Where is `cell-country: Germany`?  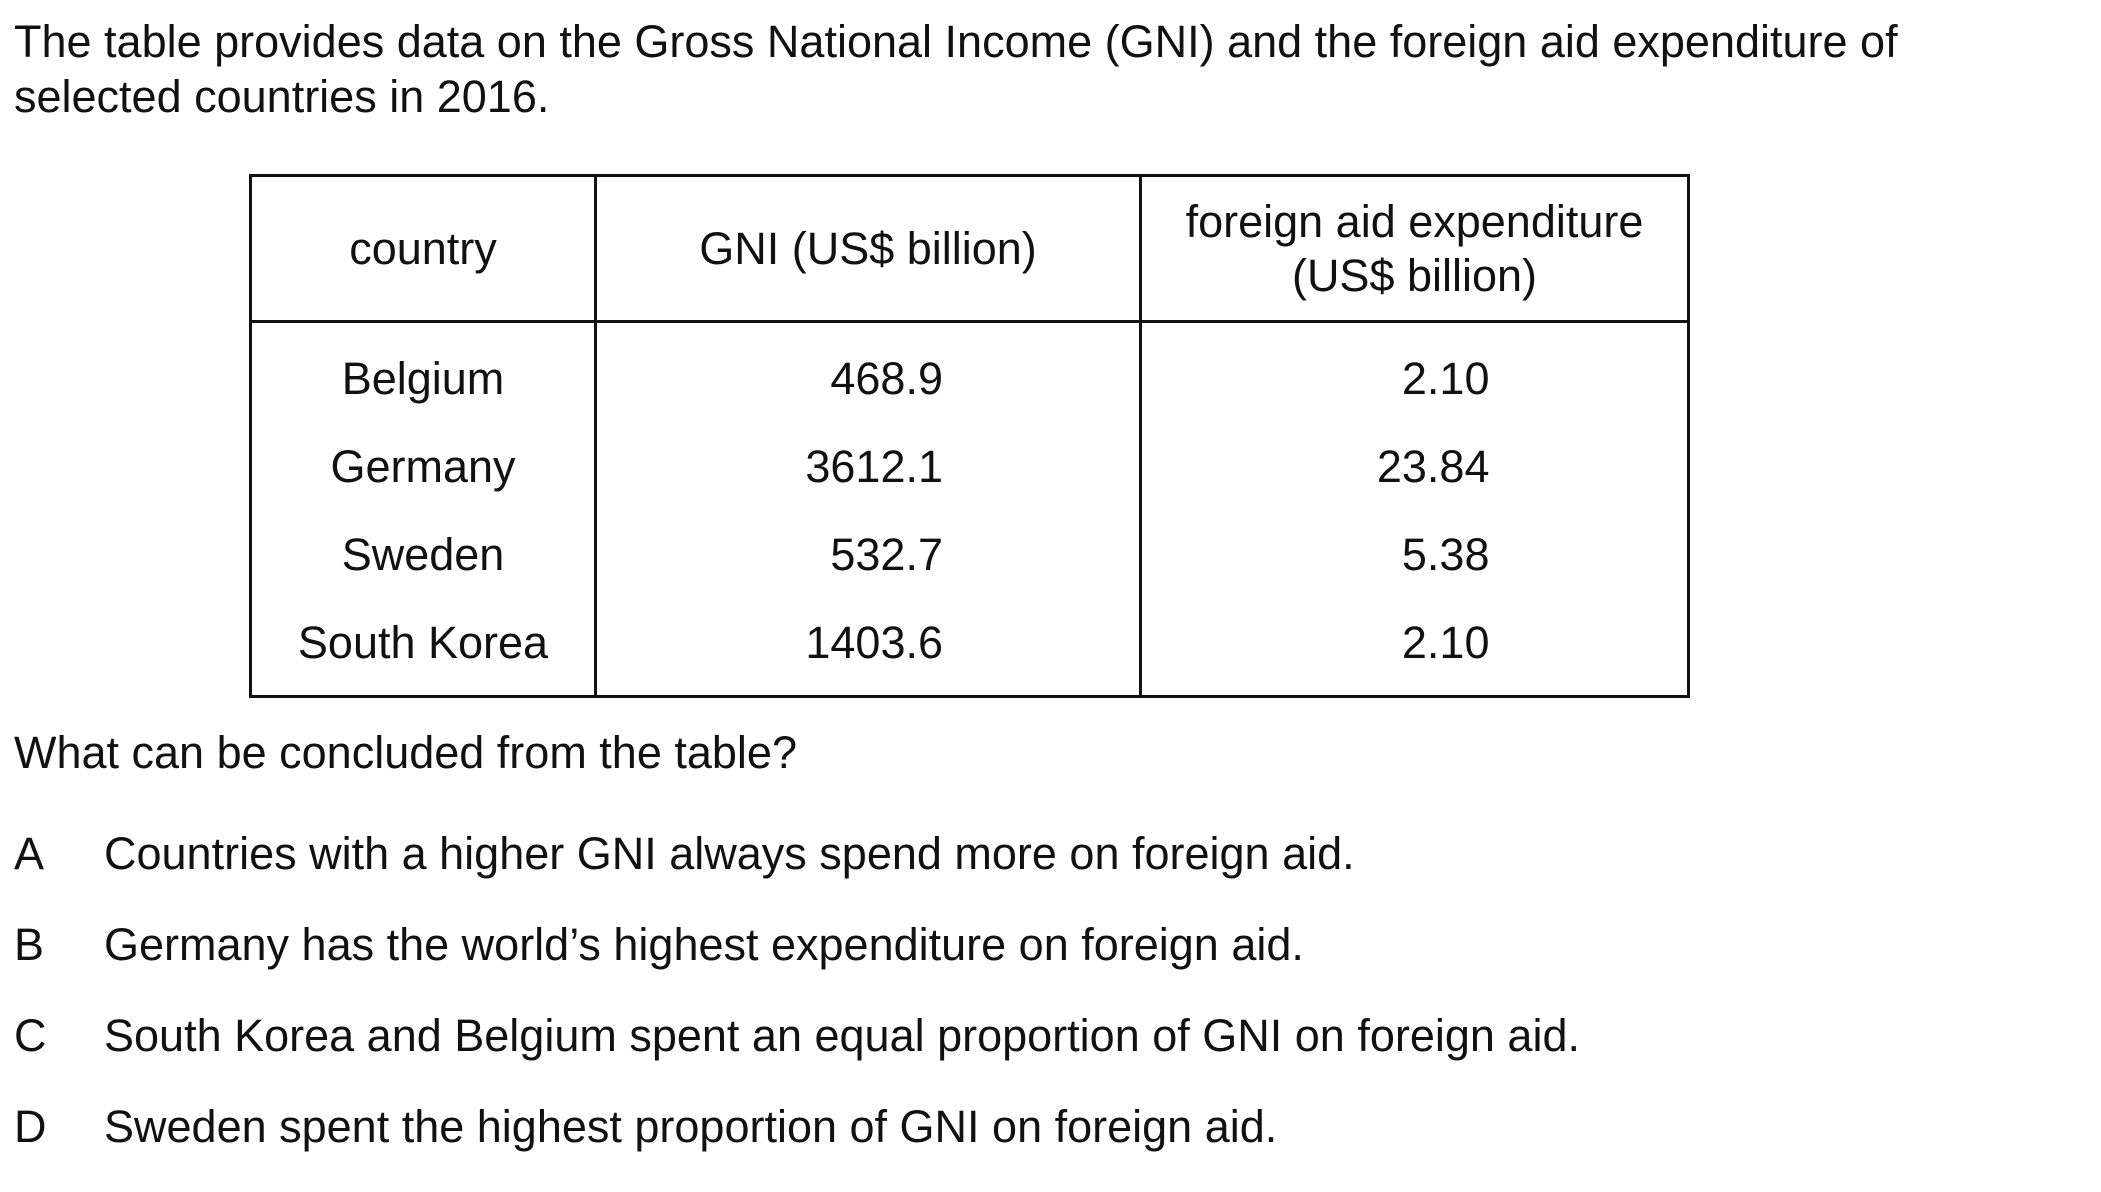 cell-country: Germany is located at coordinates (423, 467).